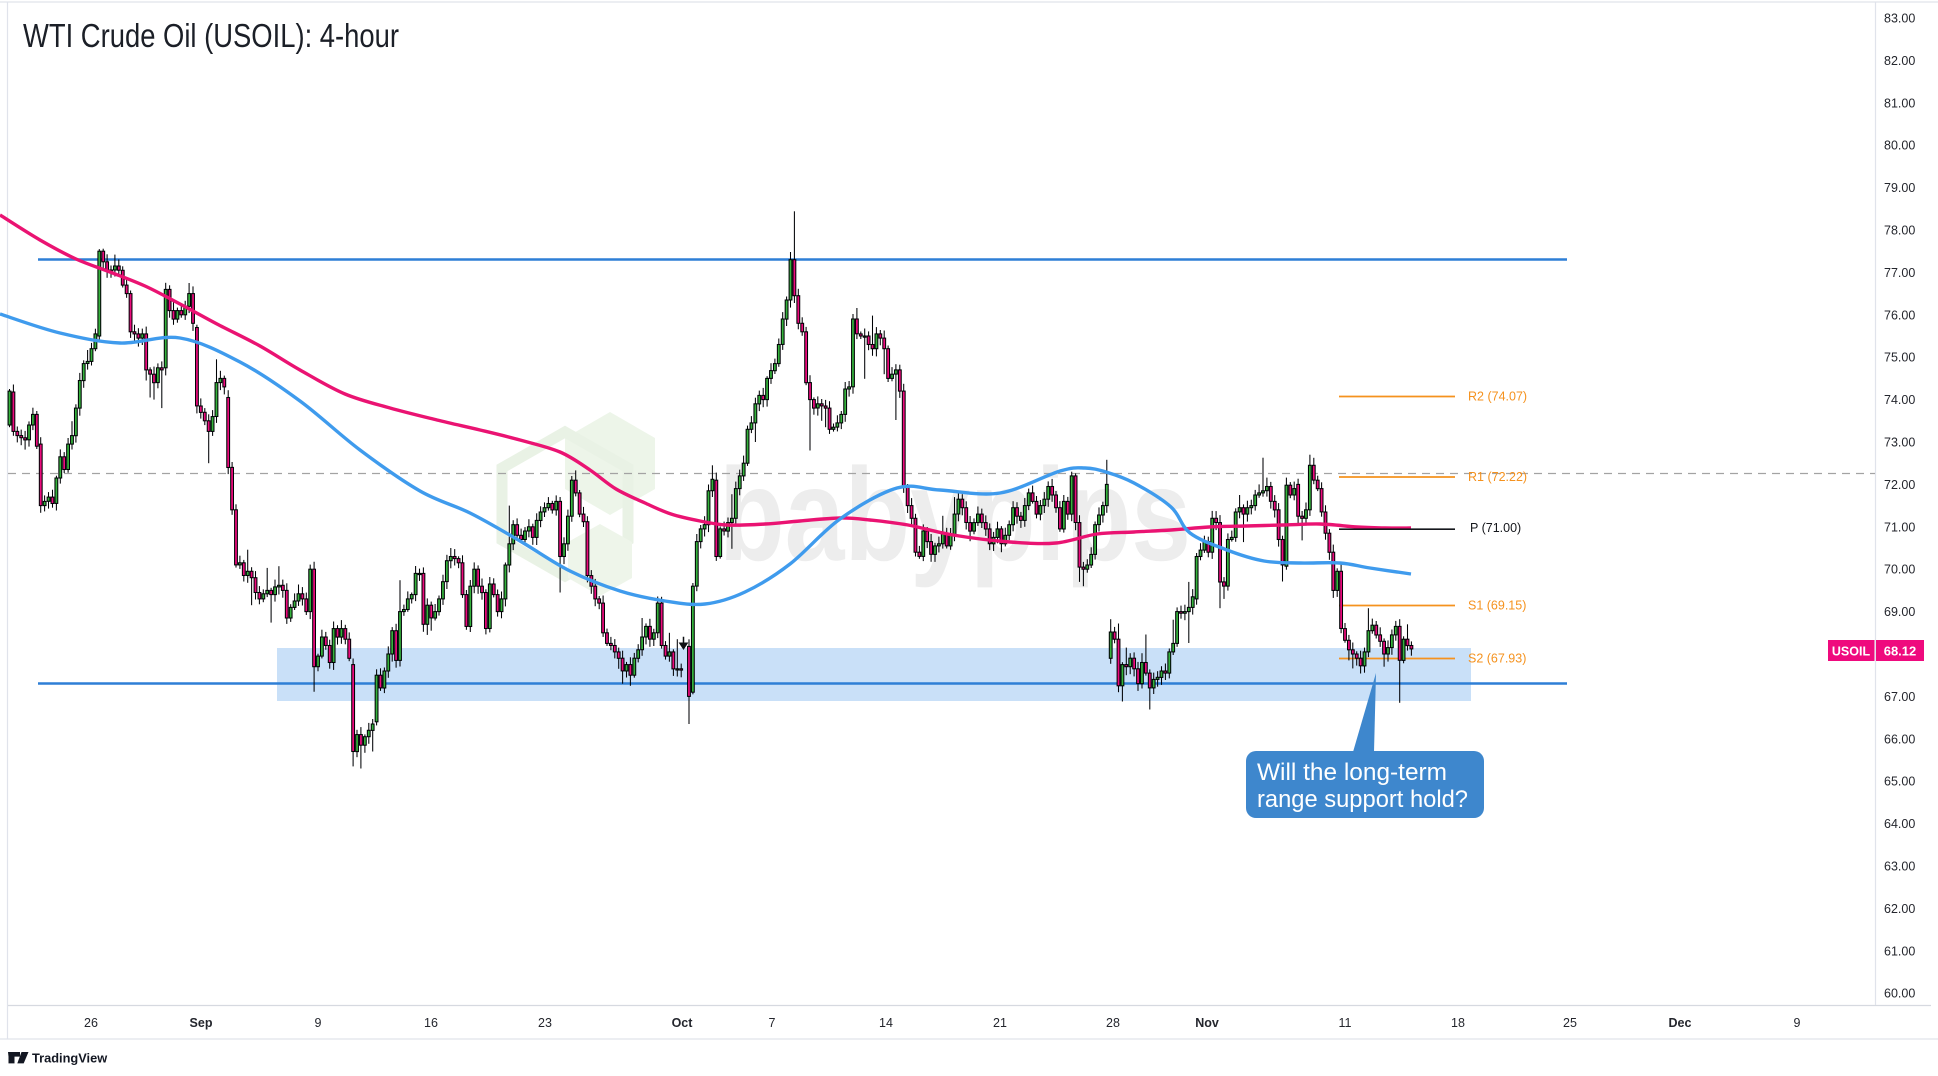 This screenshot has width=1938, height=1076. What do you see at coordinates (1352, 772) in the screenshot?
I see `svg-text: Will the long-term` at bounding box center [1352, 772].